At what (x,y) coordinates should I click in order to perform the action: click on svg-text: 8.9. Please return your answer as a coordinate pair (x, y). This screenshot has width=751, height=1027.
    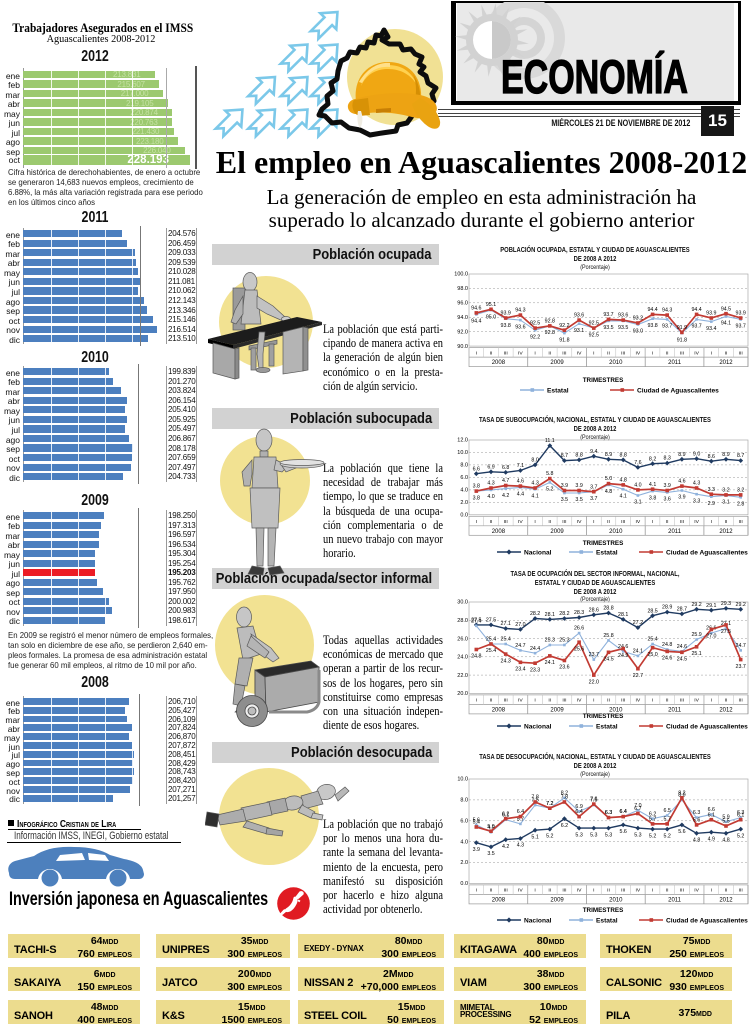
    Looking at the image, I should click on (608, 454).